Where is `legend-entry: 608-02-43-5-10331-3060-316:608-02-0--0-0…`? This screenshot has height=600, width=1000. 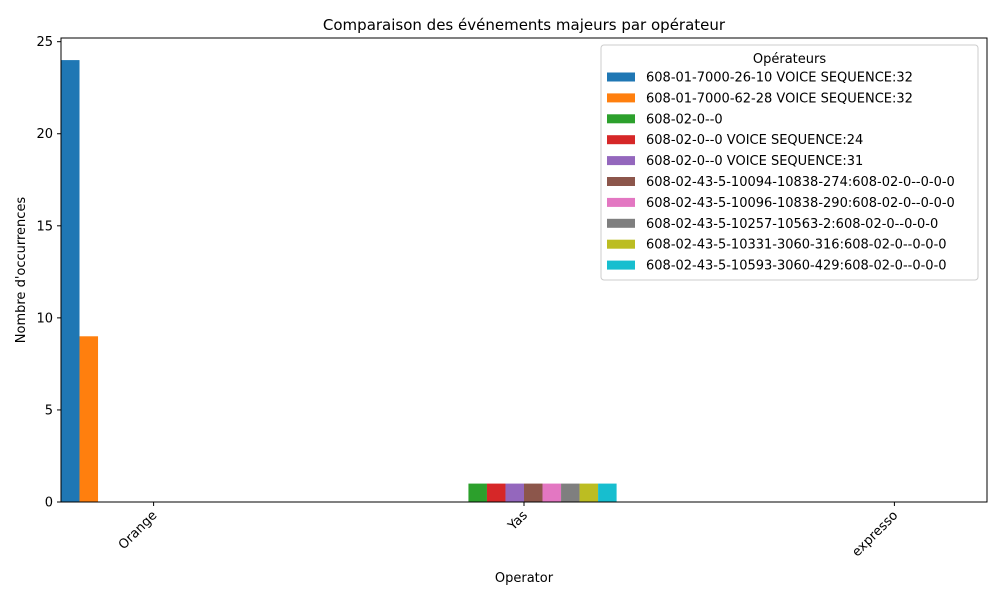
legend-entry: 608-02-43-5-10331-3060-316:608-02-0--0-0… is located at coordinates (796, 245).